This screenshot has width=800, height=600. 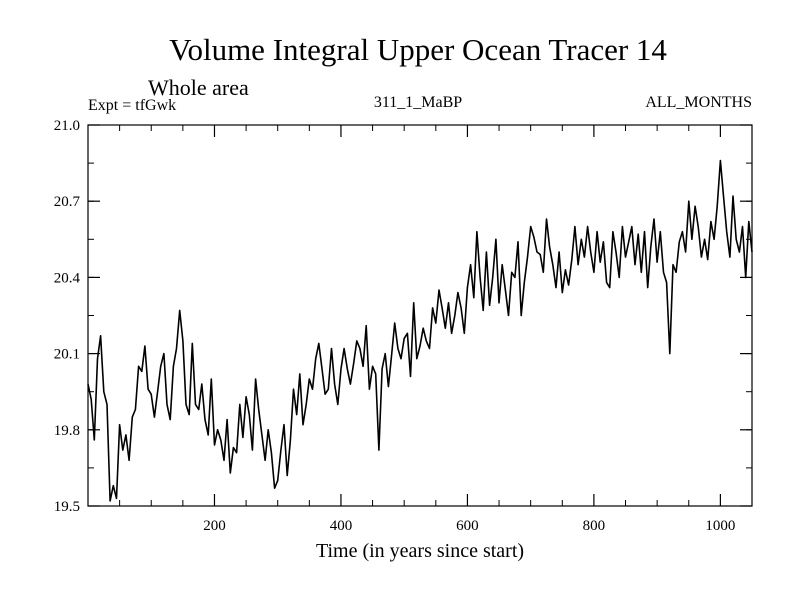 I want to click on x-tick-label: 200, so click(x=214, y=526).